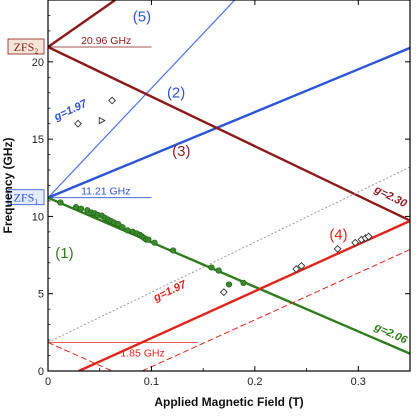  I want to click on zfs-frequency-annotation: 20.96 GHz, so click(106, 41).